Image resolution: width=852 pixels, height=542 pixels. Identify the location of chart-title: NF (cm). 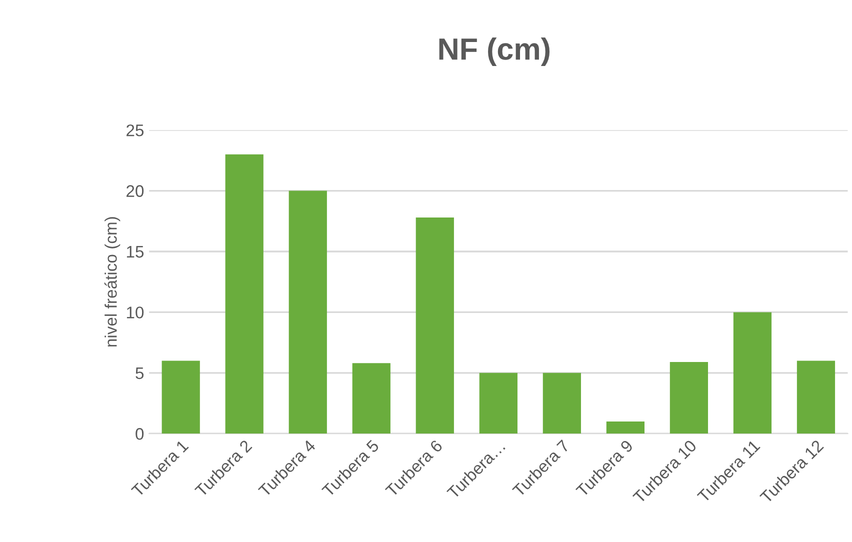
(494, 51).